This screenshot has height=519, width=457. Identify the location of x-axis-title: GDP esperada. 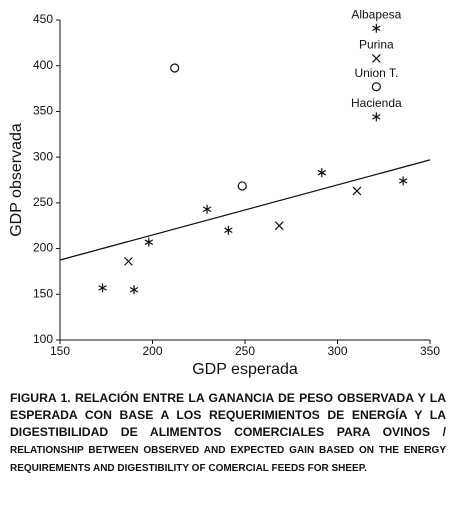
(245, 369).